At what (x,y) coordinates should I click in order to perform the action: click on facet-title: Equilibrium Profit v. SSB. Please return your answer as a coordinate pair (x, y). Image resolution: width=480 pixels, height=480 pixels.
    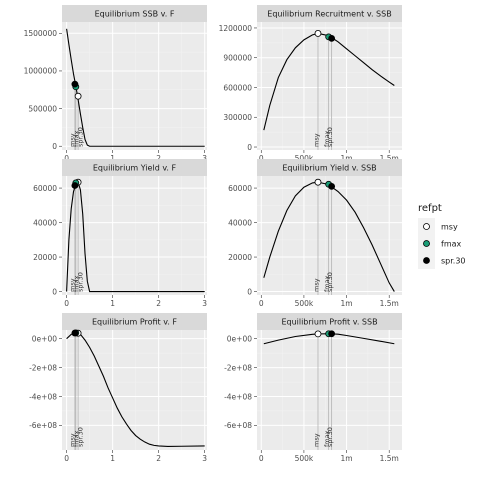
    Looking at the image, I should click on (329, 322).